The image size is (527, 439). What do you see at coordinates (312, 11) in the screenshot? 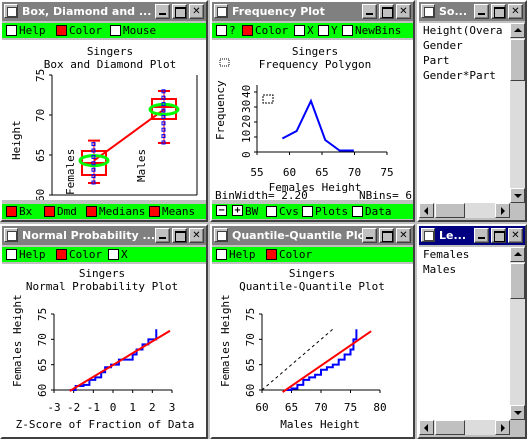
I see `frequency-titlebar: Frequency Plot` at bounding box center [312, 11].